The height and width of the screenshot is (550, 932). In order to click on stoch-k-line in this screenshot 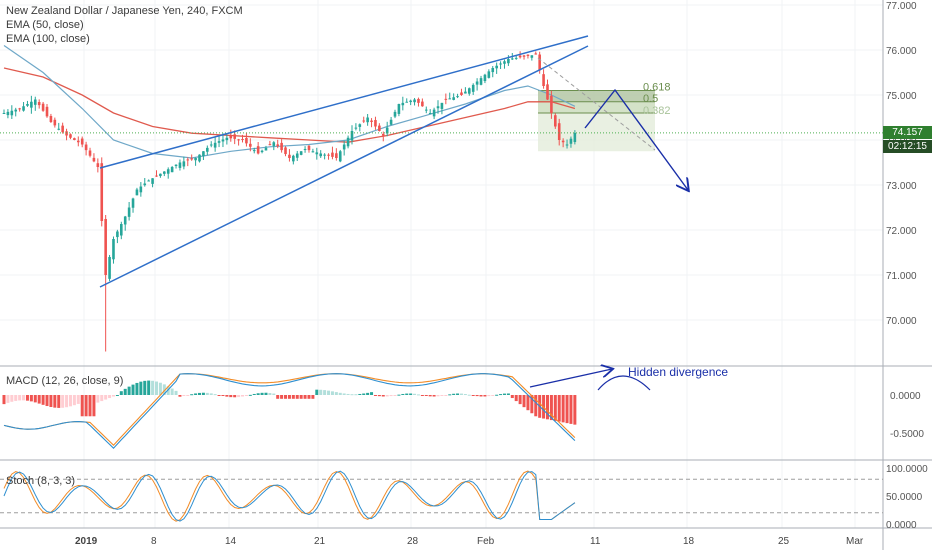, I will do `click(289, 496)`.